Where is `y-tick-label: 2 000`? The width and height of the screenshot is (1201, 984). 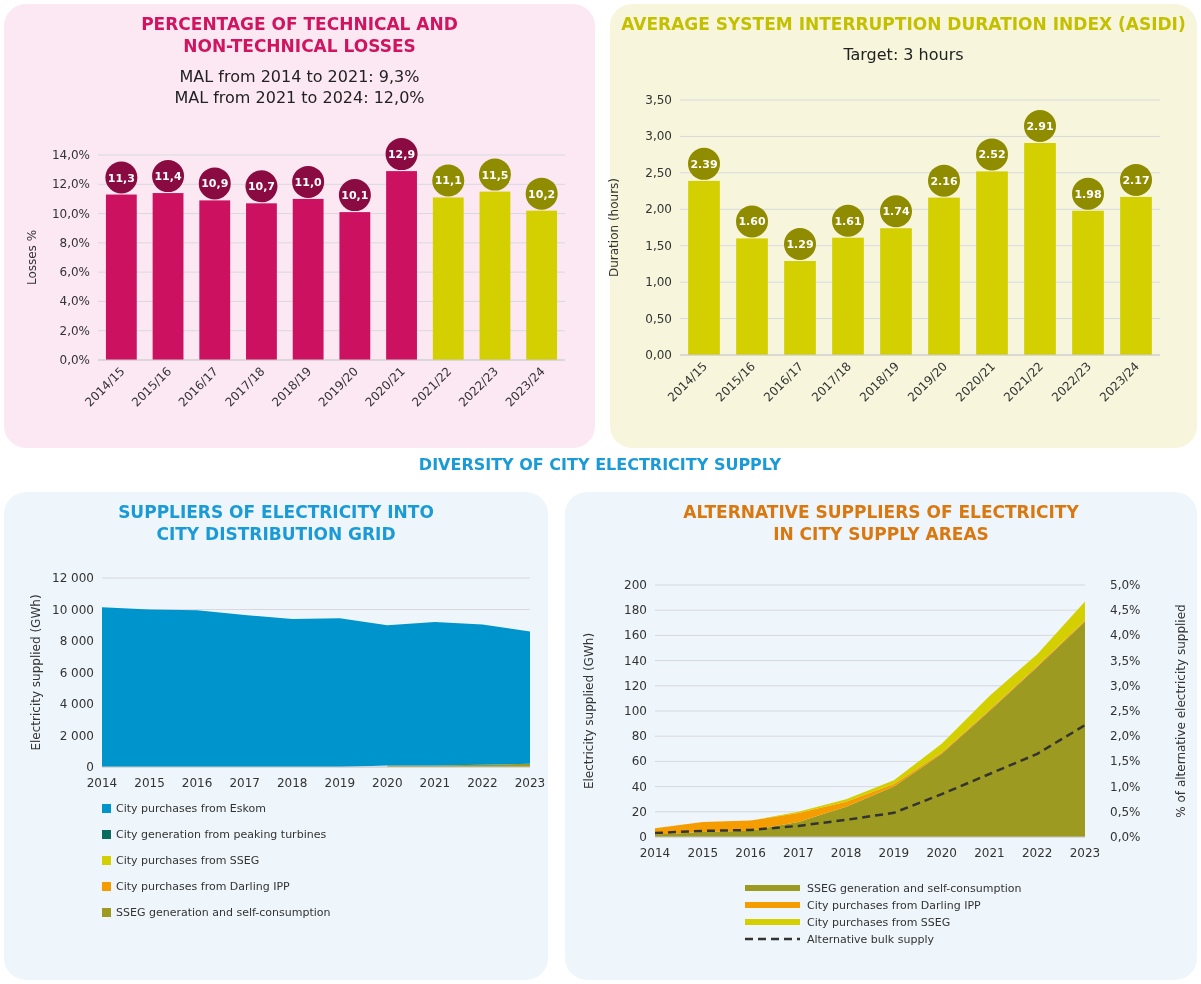 y-tick-label: 2 000 is located at coordinates (76, 735).